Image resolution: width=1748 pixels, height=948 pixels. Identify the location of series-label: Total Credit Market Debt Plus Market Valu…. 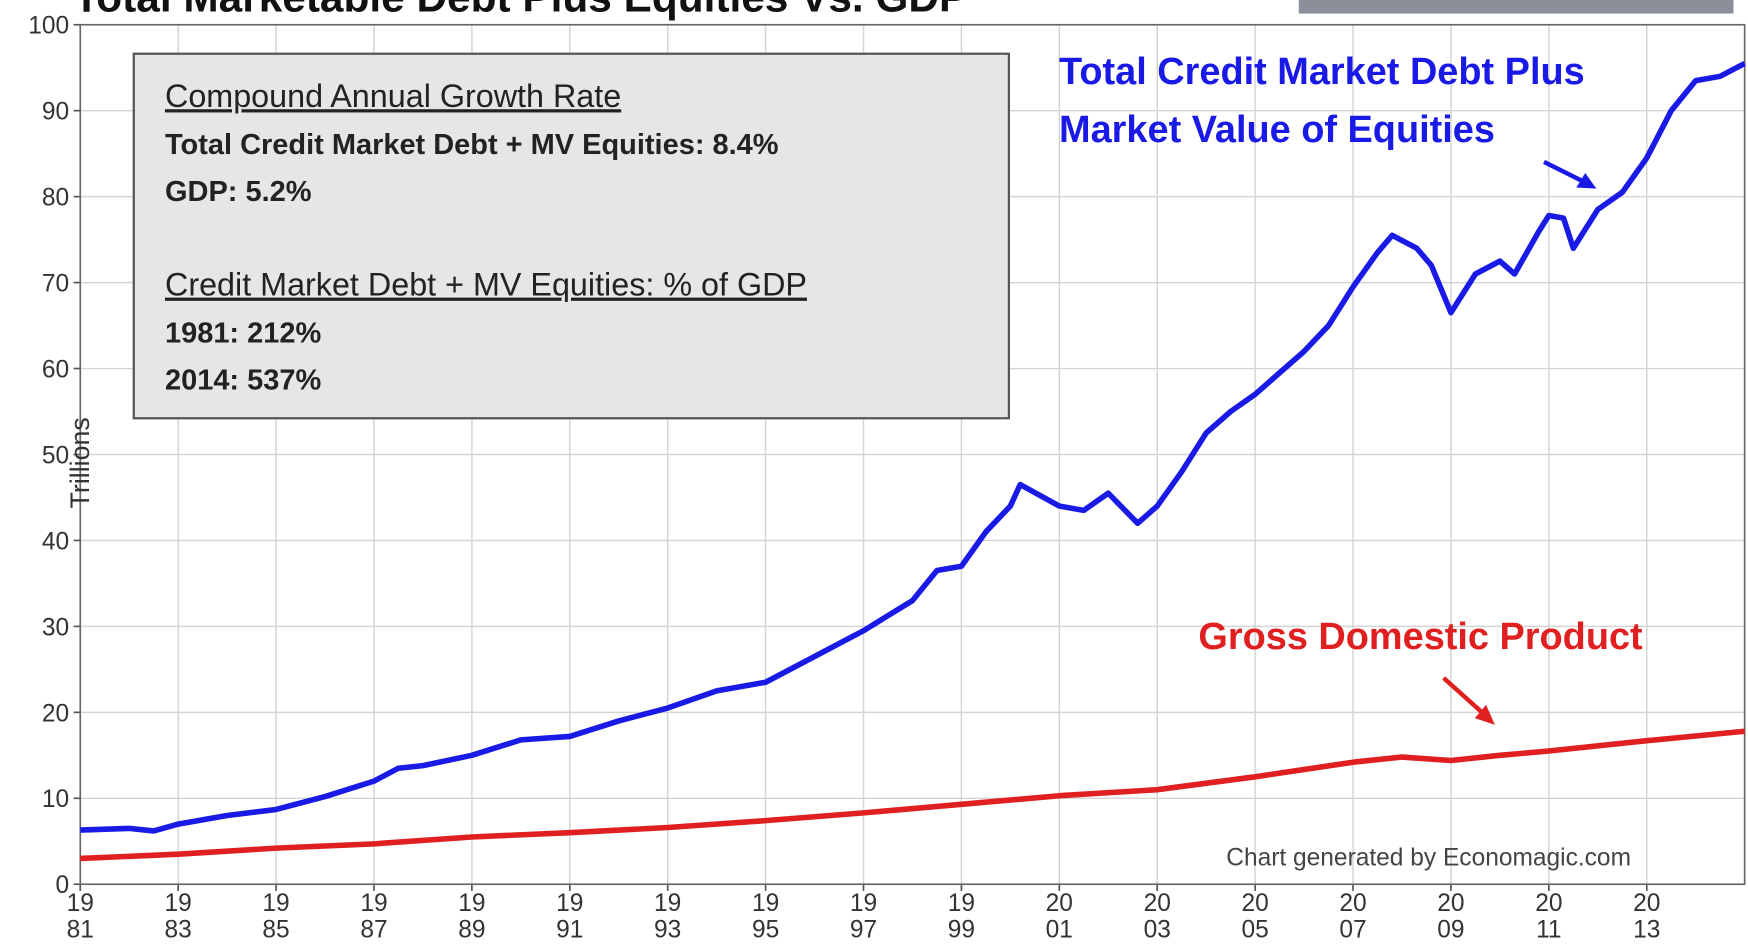
(1322, 101).